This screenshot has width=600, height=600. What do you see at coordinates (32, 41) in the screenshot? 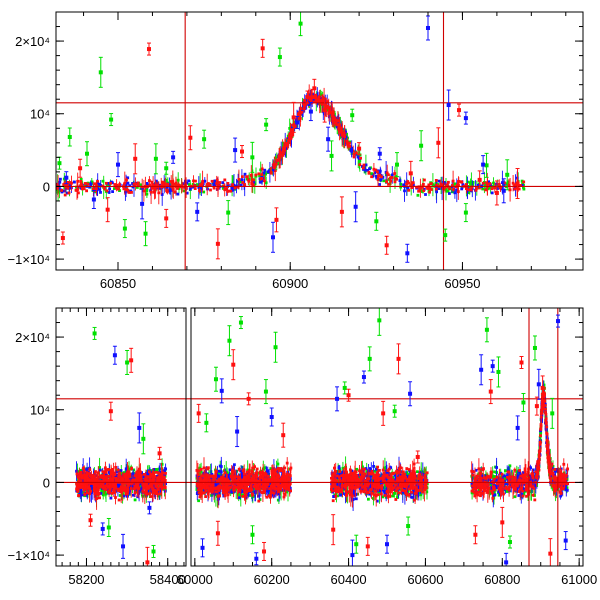
I see `y-tick-label: 2×10⁴` at bounding box center [32, 41].